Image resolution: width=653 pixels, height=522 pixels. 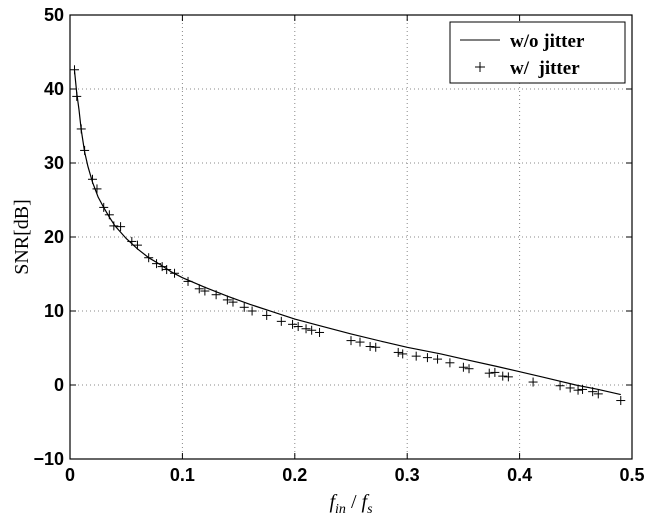 I want to click on x-tick-label: 0, so click(x=70, y=475).